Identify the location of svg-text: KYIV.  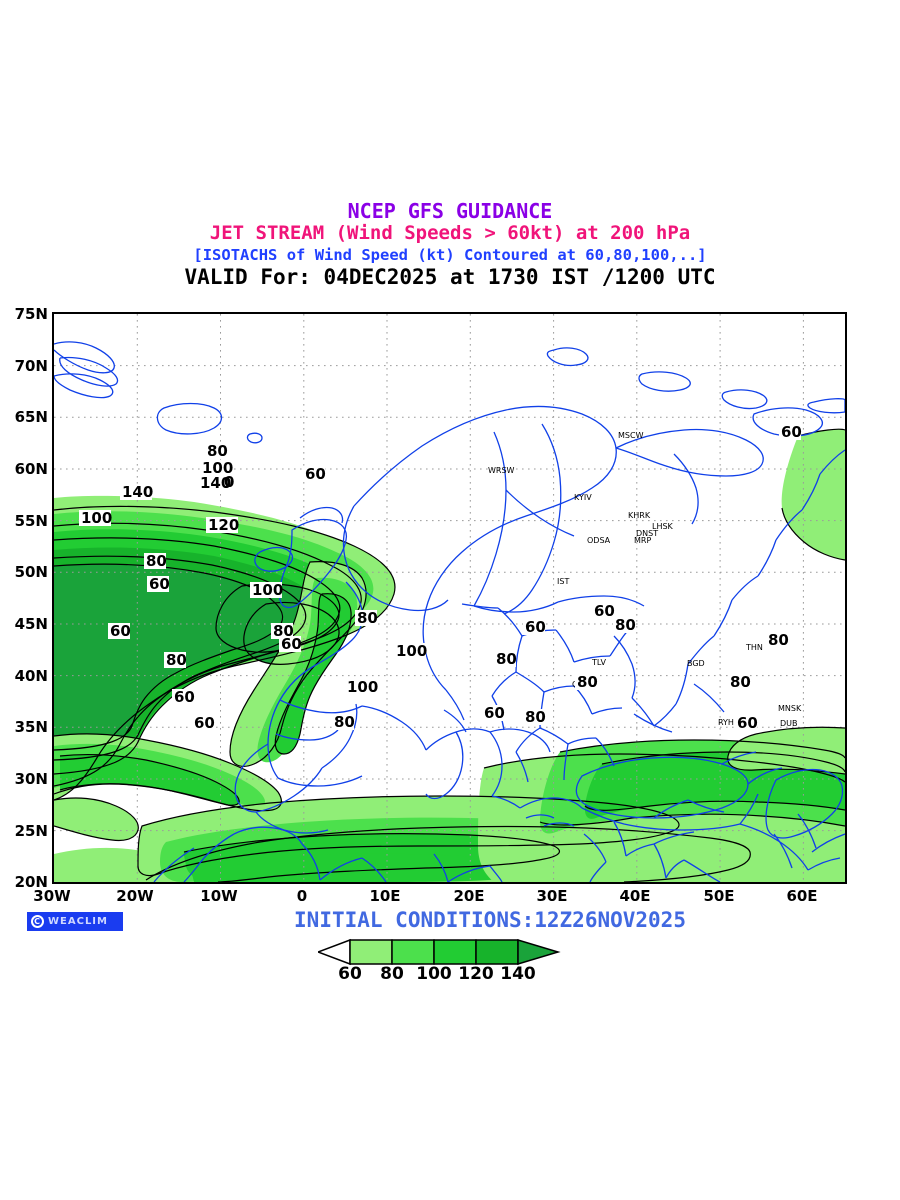
(583, 497).